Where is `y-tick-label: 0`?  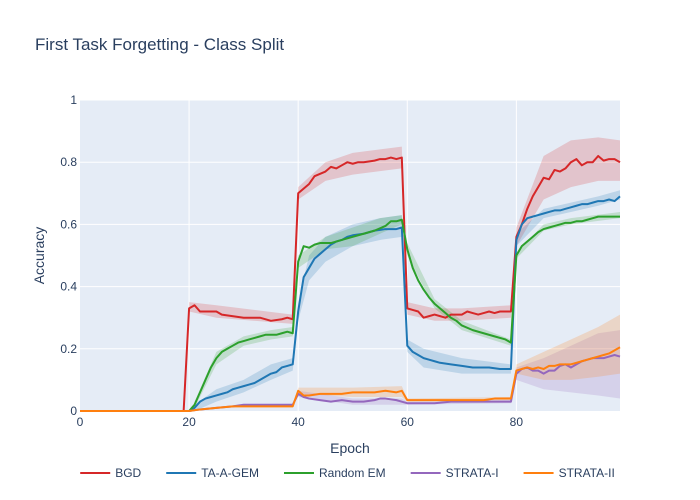 y-tick-label: 0 is located at coordinates (73, 411).